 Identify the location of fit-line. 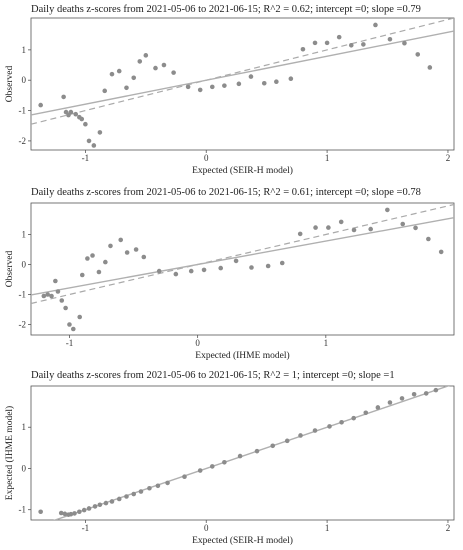
(242, 256).